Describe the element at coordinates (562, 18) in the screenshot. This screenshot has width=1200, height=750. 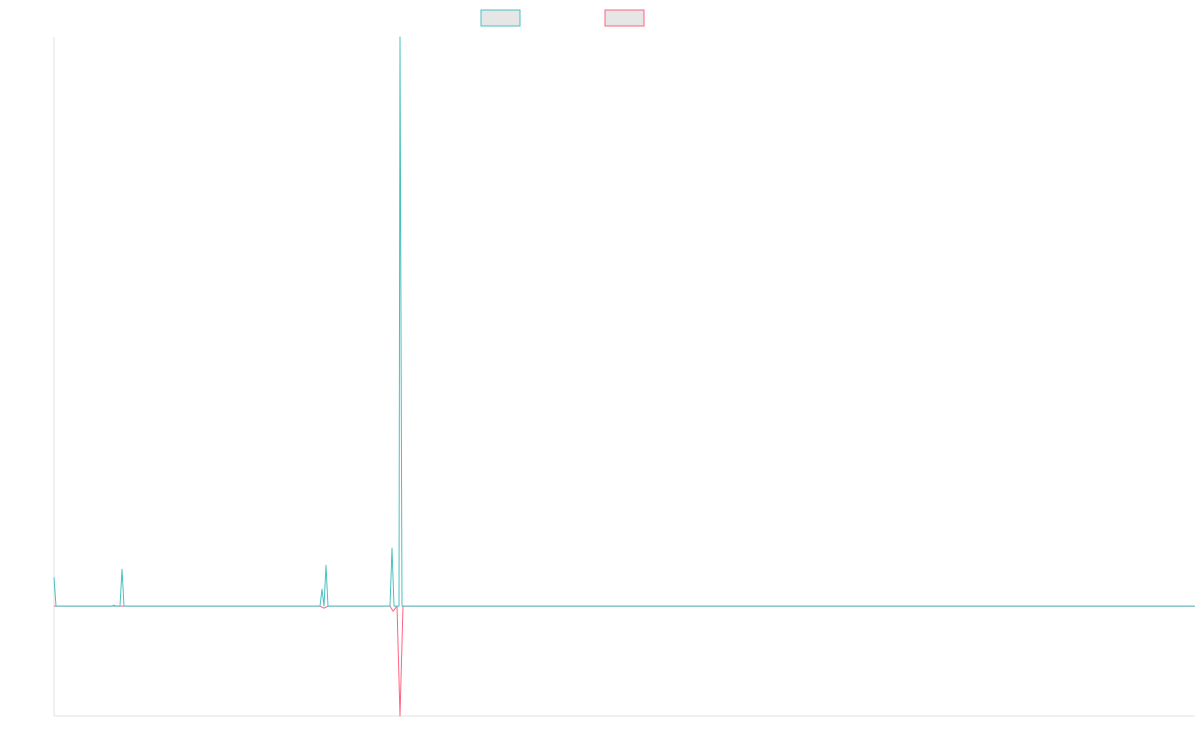
I see `legend` at that location.